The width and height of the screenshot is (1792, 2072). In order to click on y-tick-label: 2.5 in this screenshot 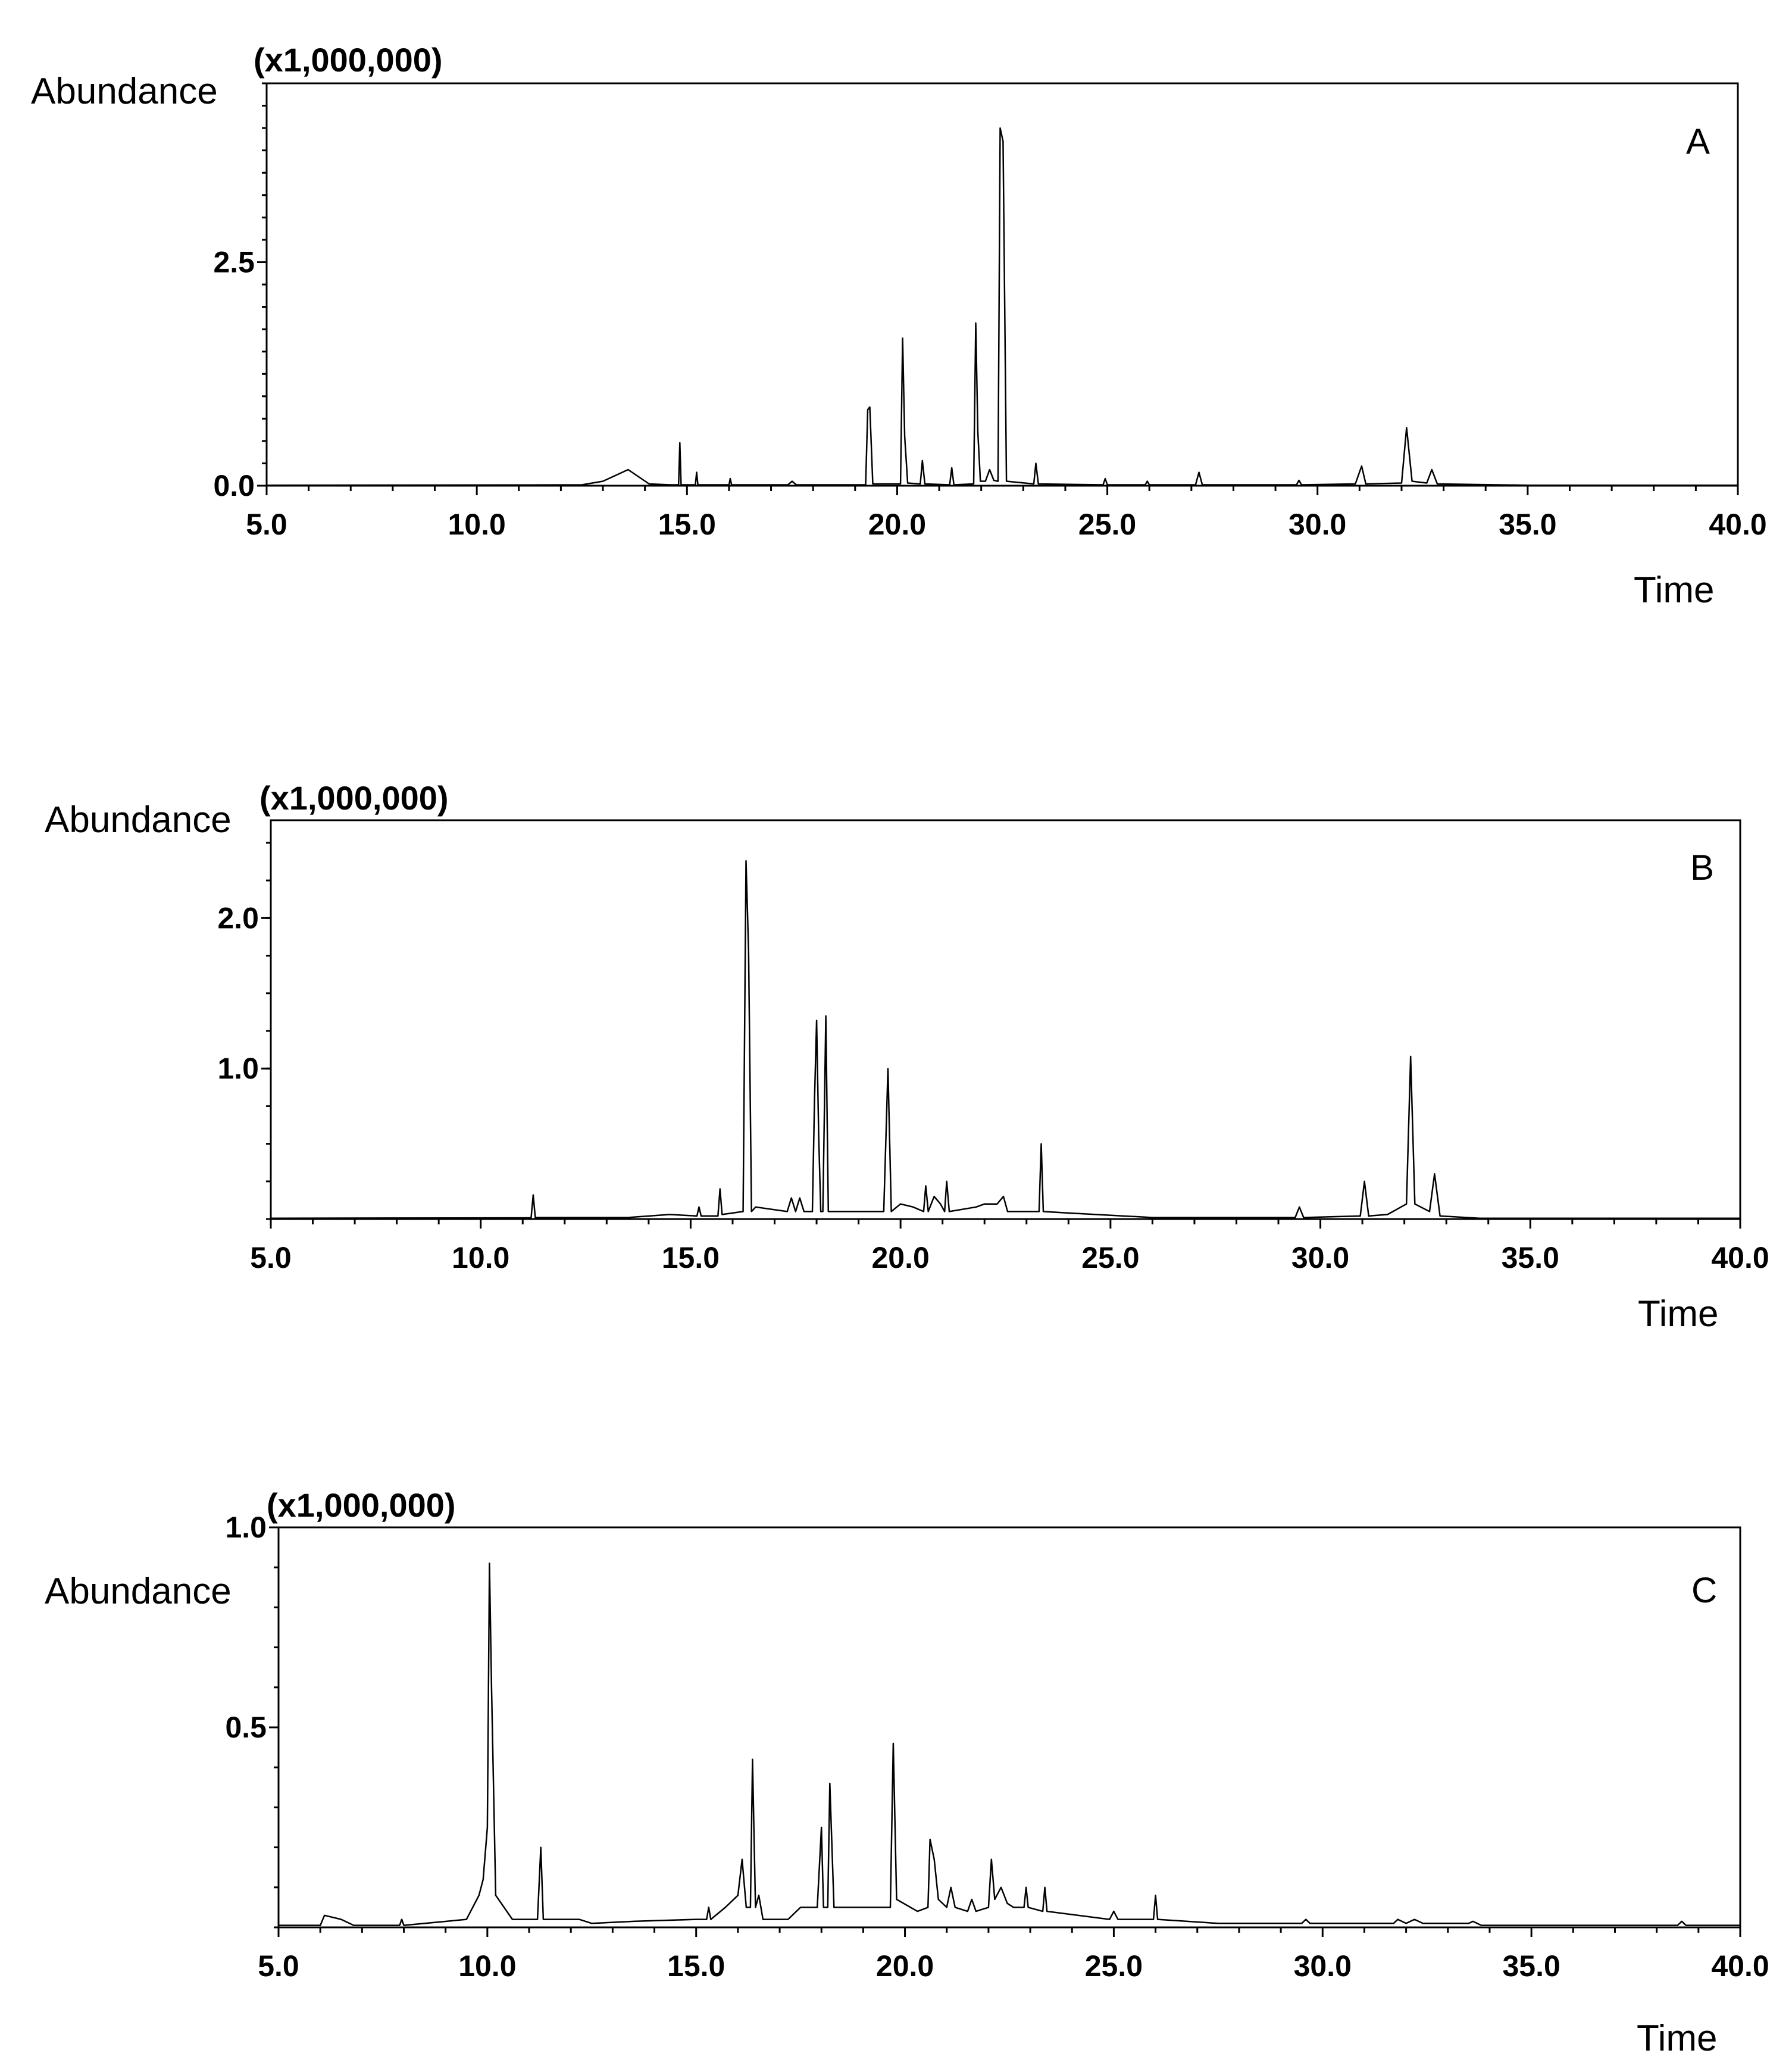, I will do `click(234, 262)`.